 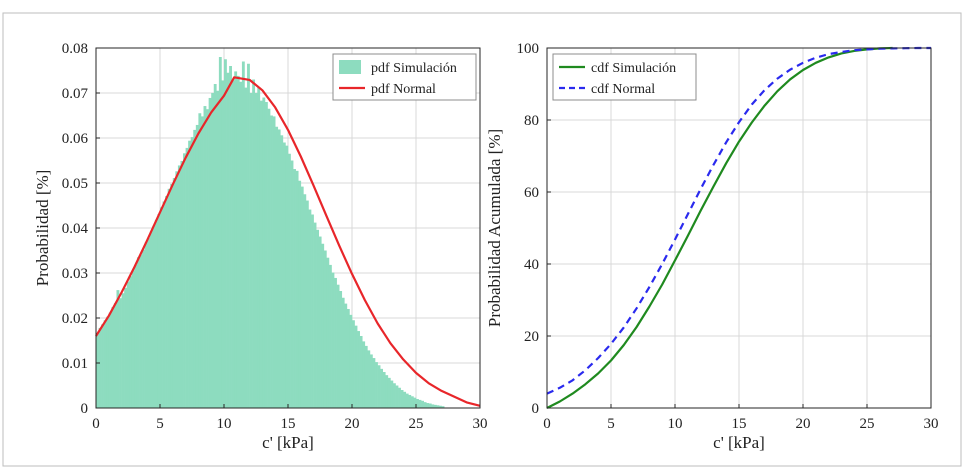 I want to click on y-tick-label: 60, so click(x=531, y=193).